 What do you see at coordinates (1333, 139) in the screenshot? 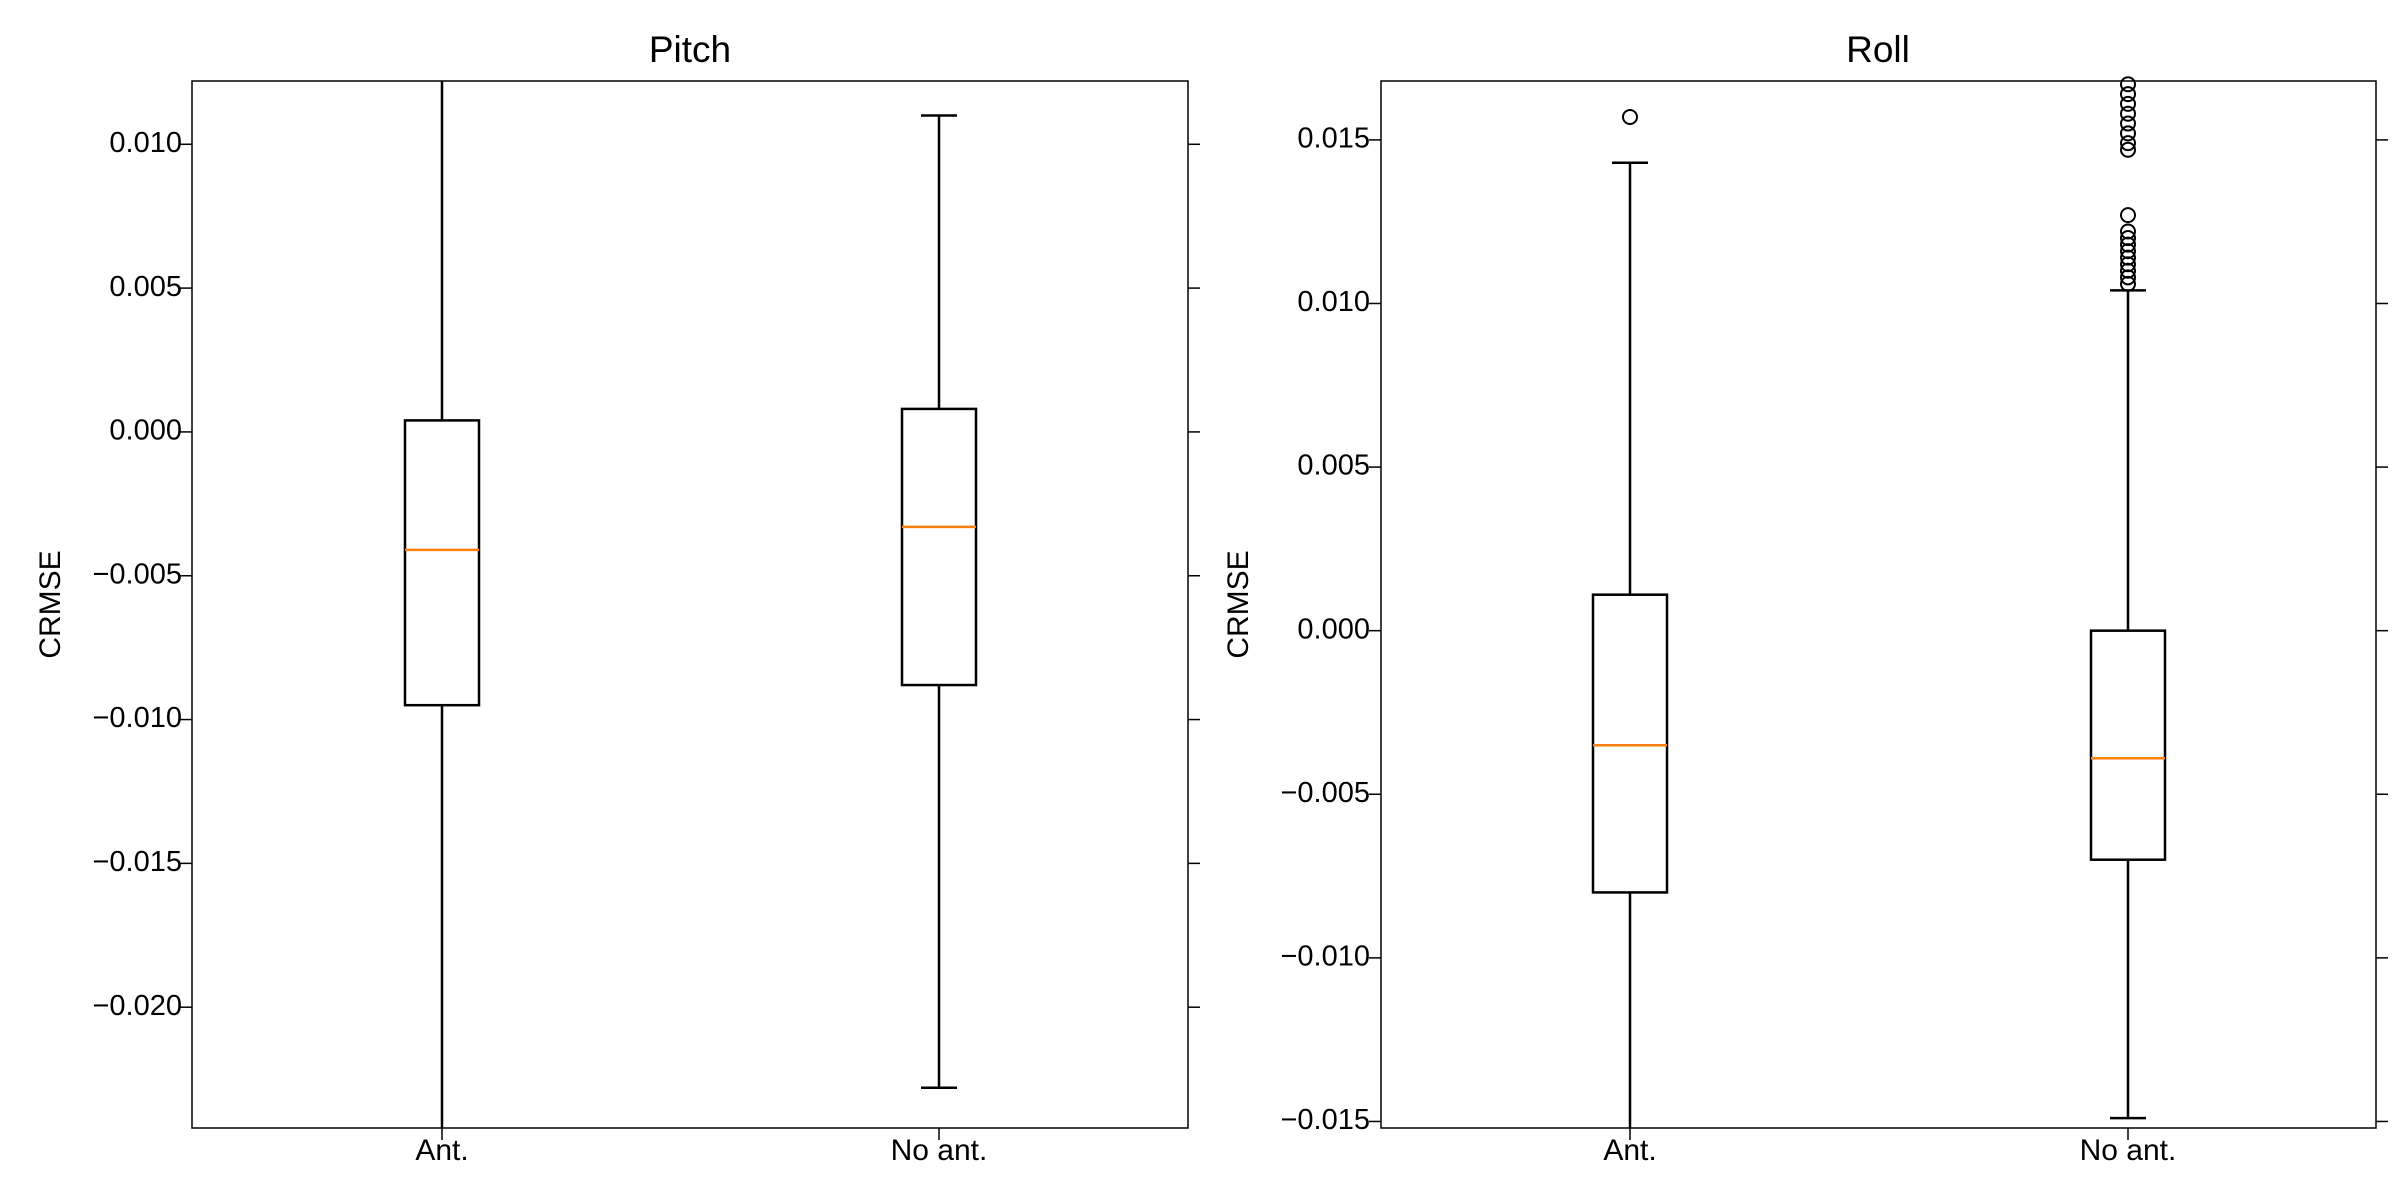
I see `y-tick-label: 0.015` at bounding box center [1333, 139].